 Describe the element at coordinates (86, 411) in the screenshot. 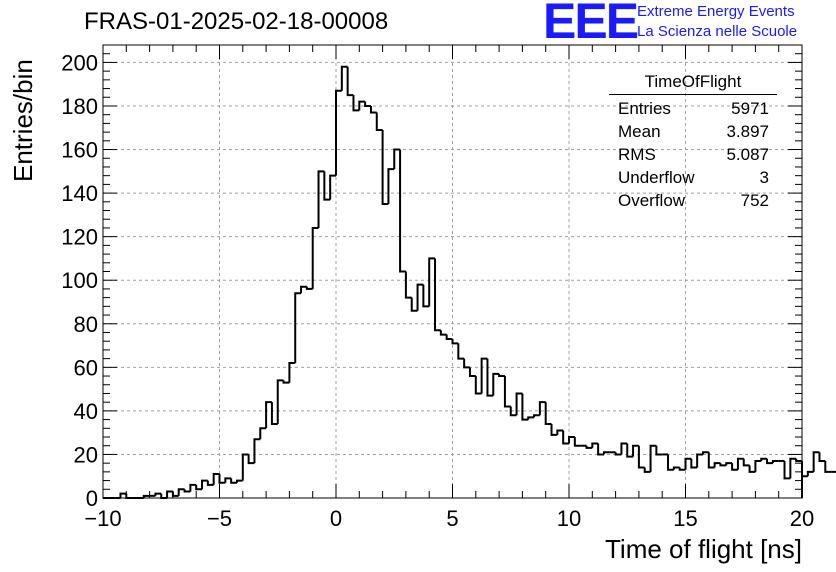

I see `y-tick-label: 40` at that location.